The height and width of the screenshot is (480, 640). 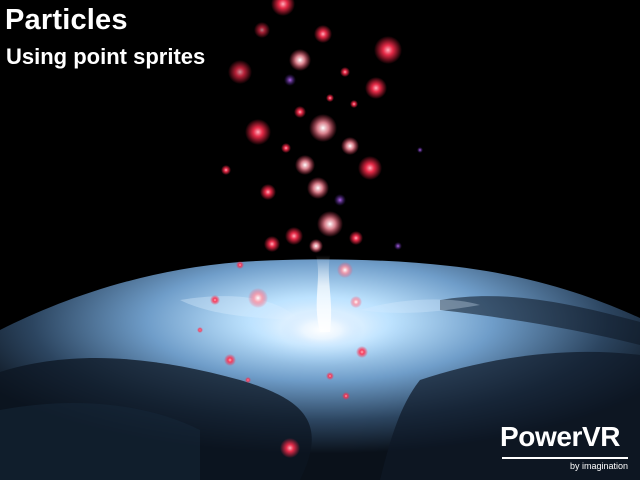 I want to click on powervr-logo: PowerVR by imagination, so click(x=568, y=448).